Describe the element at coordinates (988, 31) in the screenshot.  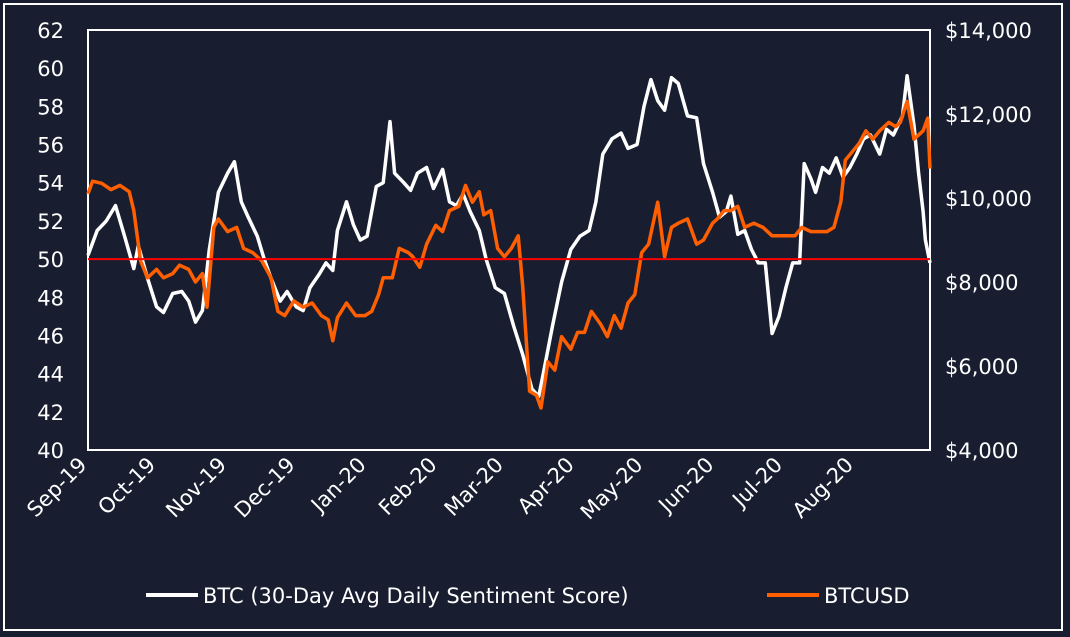
I see `right-tick-label: $14,000` at that location.